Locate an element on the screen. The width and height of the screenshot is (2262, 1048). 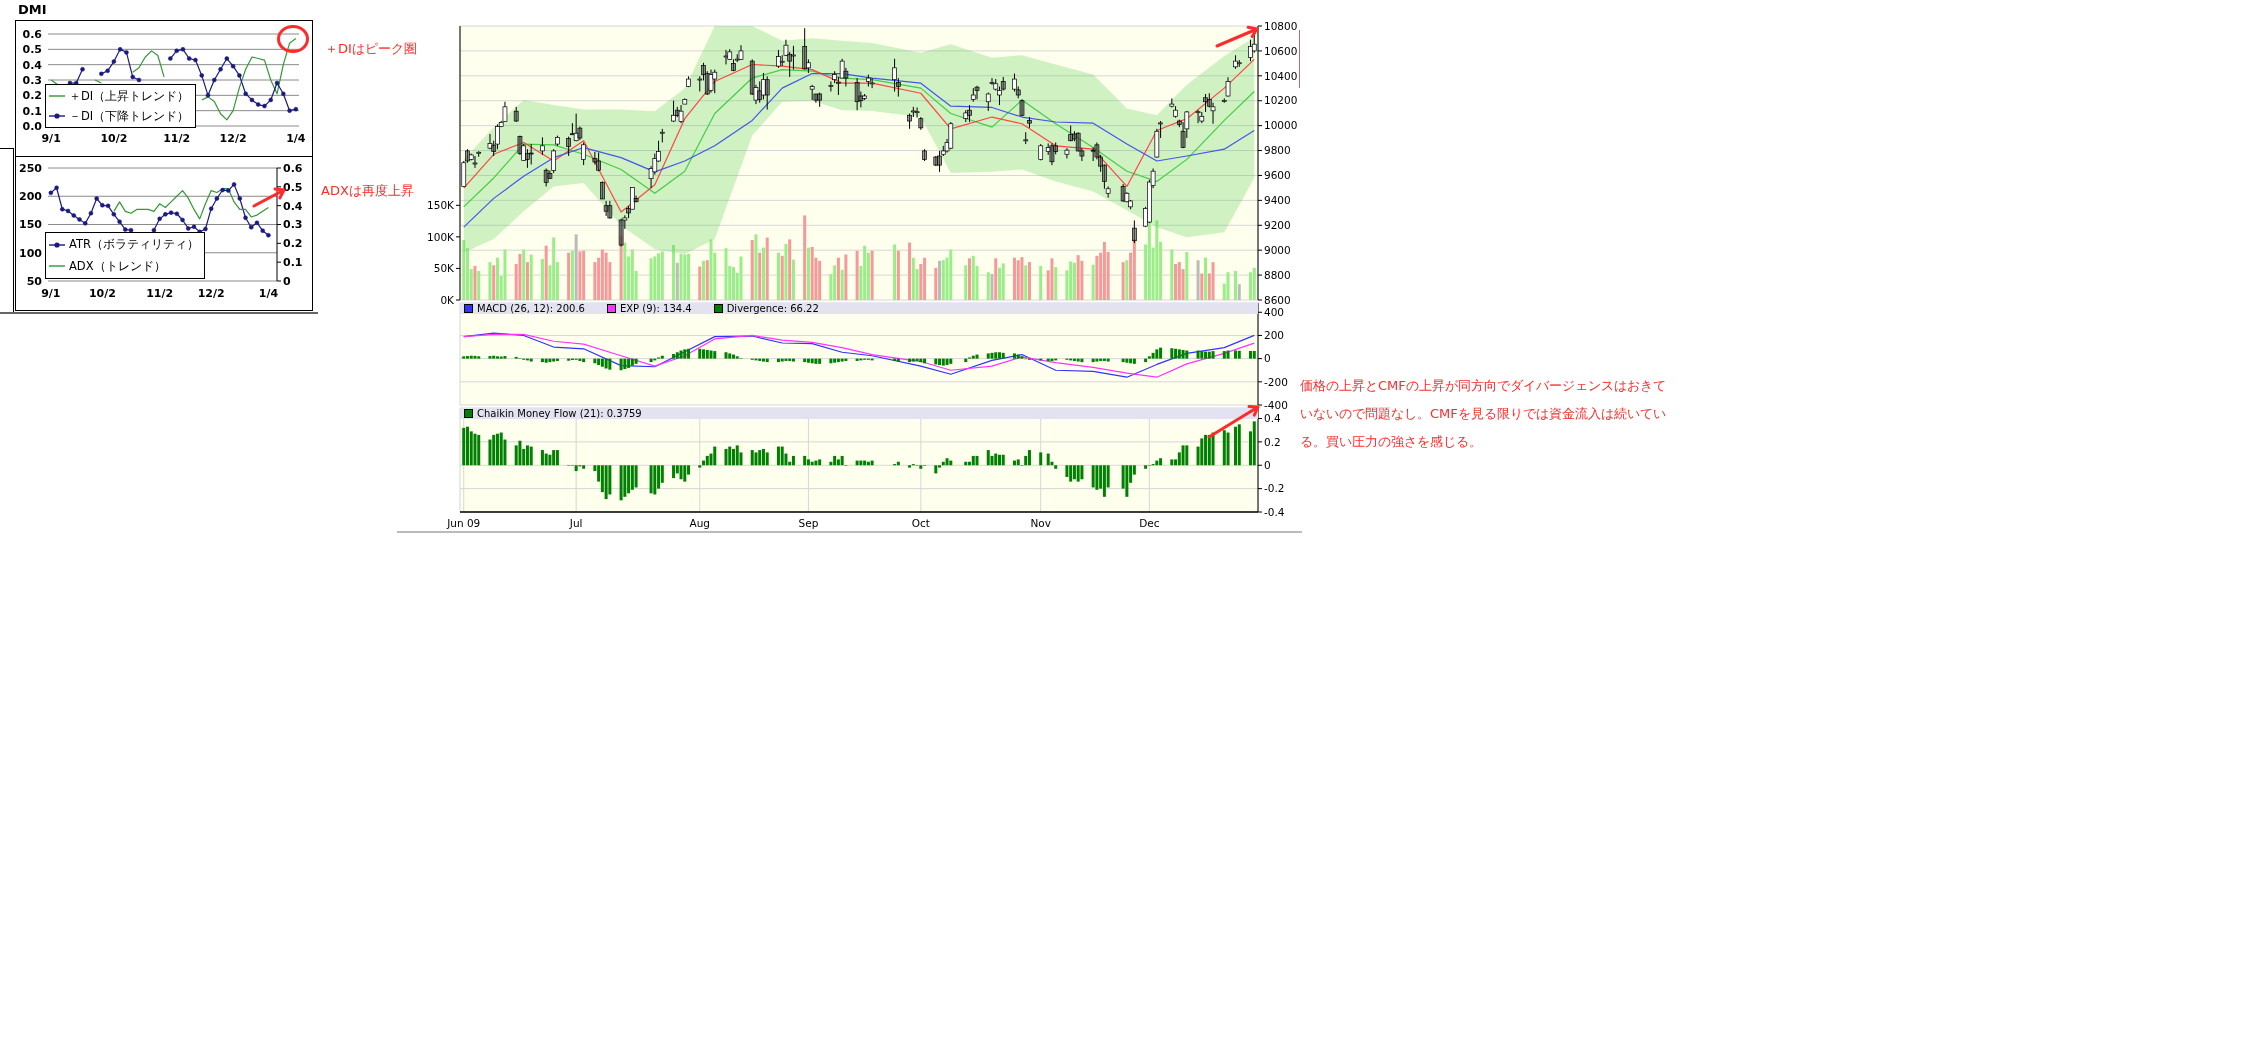
y-tick-label: 0.1 is located at coordinates (32, 111).